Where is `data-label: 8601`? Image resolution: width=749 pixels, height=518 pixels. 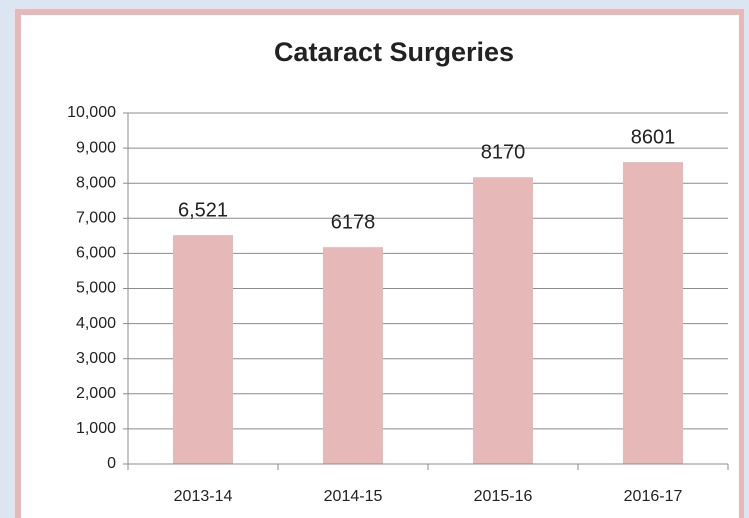
data-label: 8601 is located at coordinates (653, 137).